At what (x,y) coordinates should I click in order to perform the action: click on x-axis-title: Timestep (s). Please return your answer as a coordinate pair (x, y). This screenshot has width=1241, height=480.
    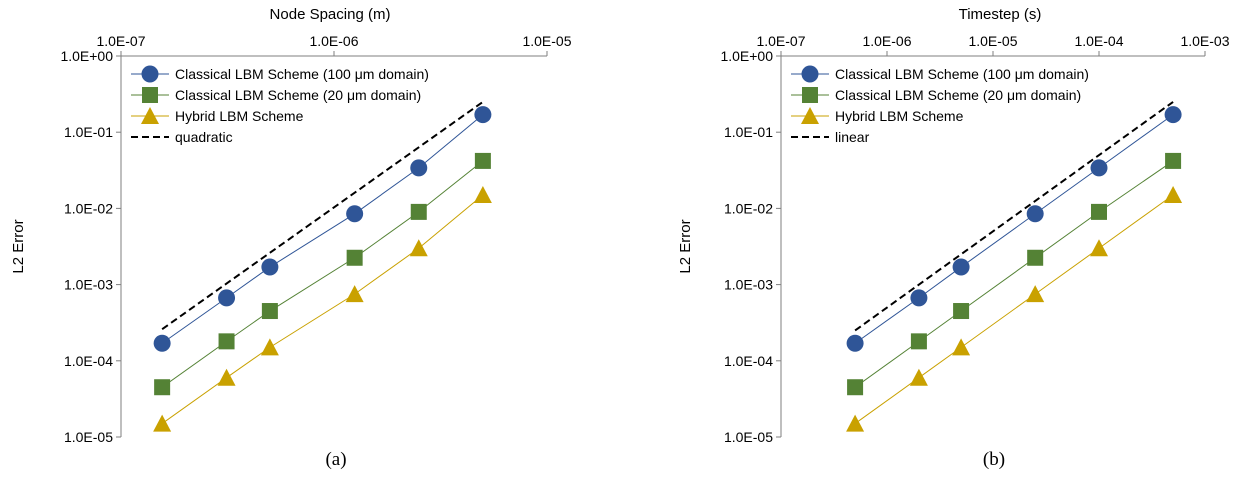
    Looking at the image, I should click on (1000, 14).